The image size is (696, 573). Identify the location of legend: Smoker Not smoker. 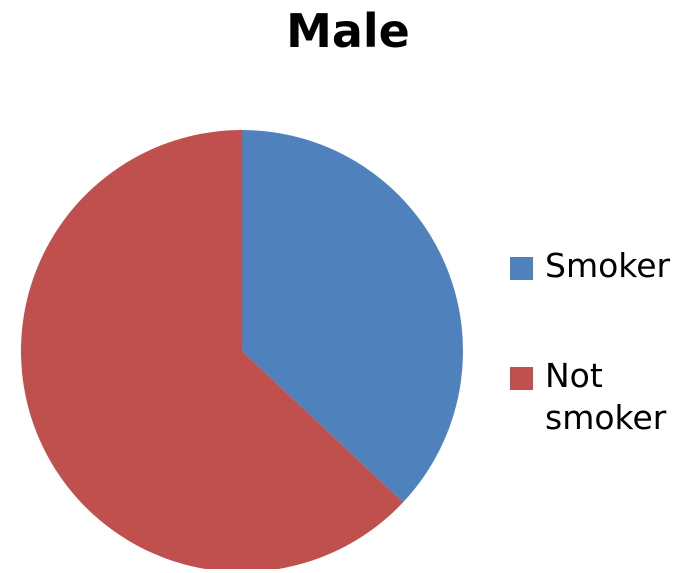
(600, 341).